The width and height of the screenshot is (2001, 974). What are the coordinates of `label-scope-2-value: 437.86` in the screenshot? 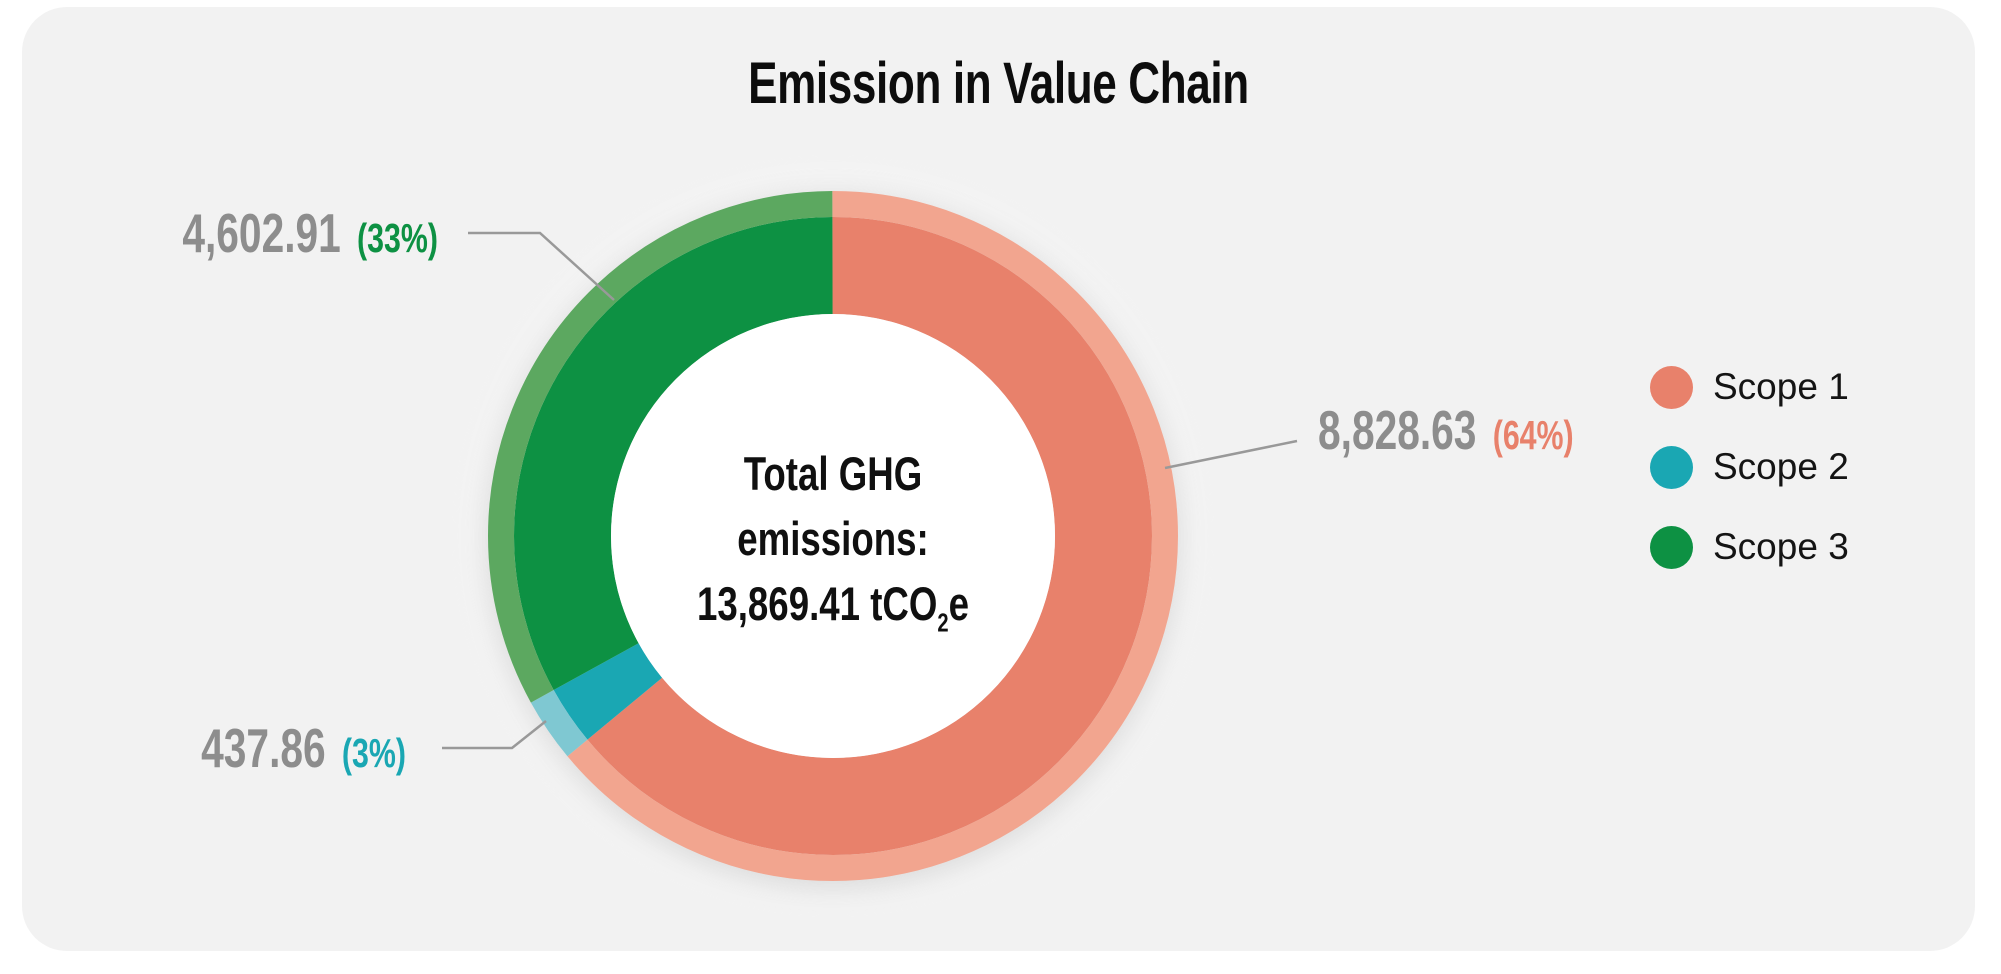 It's located at (263, 748).